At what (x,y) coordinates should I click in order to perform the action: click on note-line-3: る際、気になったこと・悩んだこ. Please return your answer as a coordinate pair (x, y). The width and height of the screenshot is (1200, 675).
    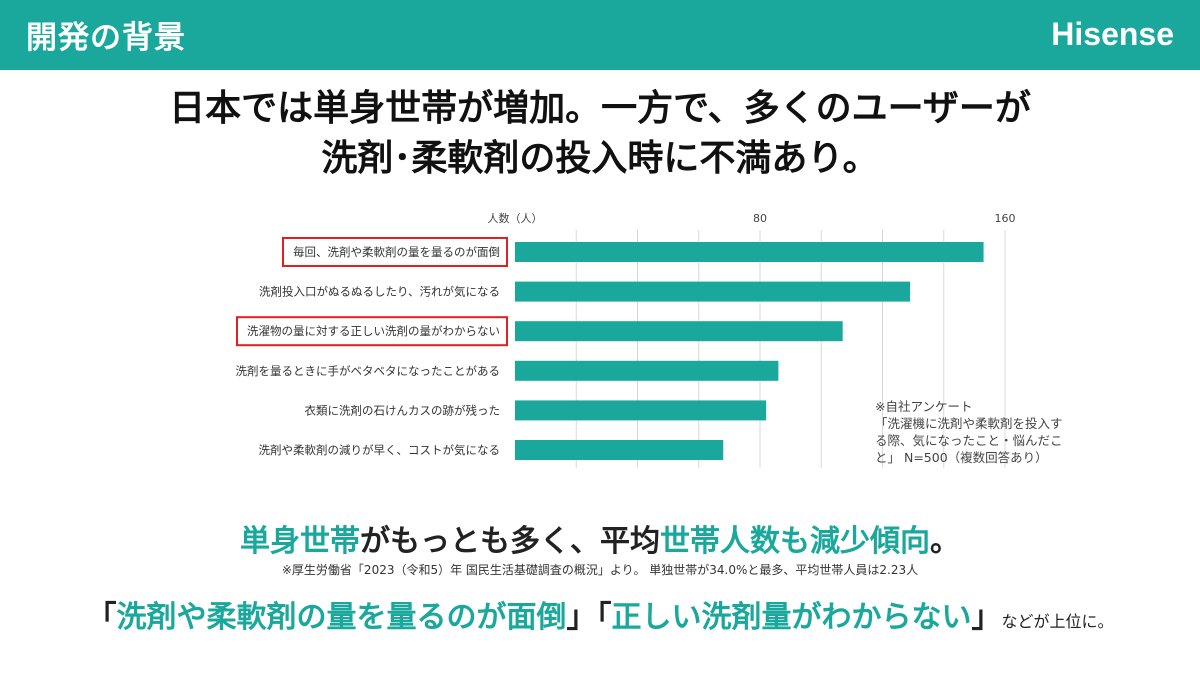
    Looking at the image, I should click on (969, 440).